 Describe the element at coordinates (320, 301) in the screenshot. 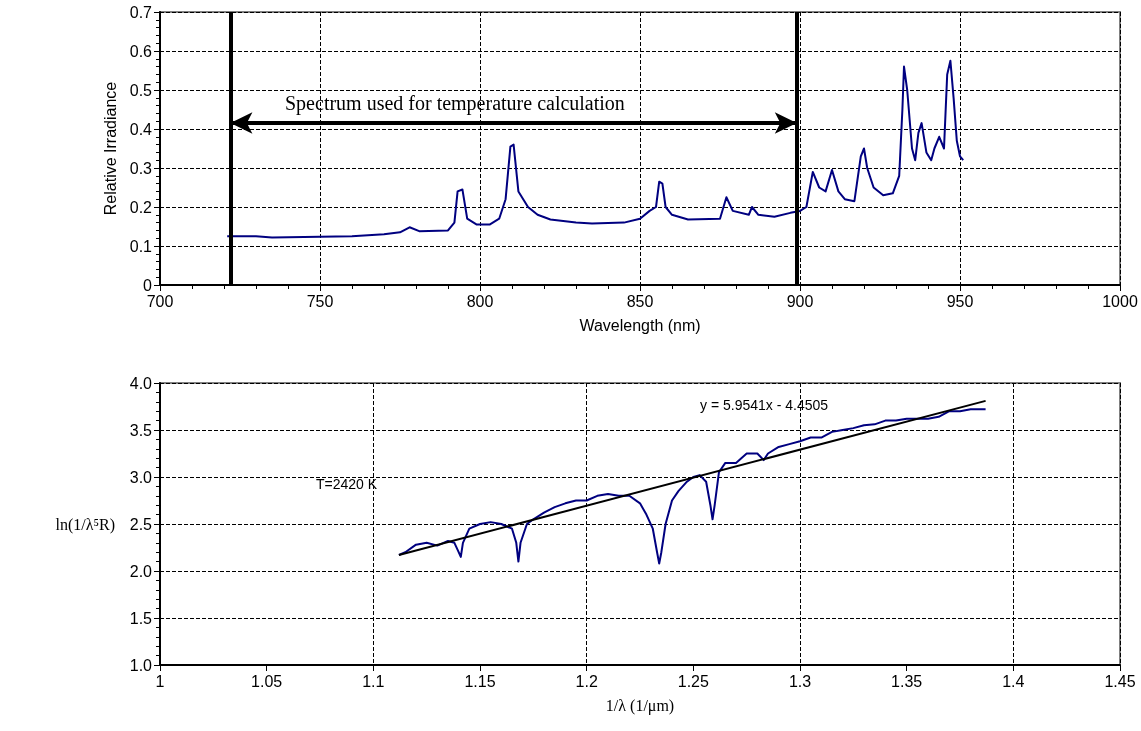

I see `x-tick-label: 750` at that location.